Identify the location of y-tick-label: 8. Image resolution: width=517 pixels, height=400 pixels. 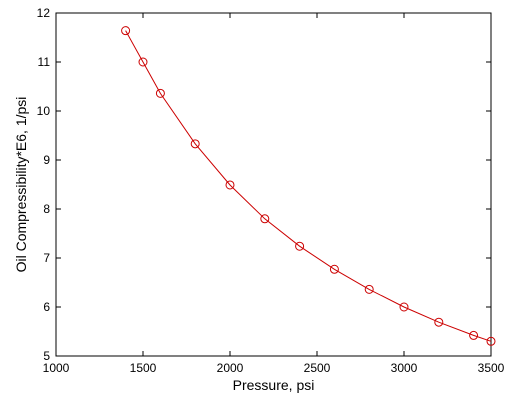
(46, 209).